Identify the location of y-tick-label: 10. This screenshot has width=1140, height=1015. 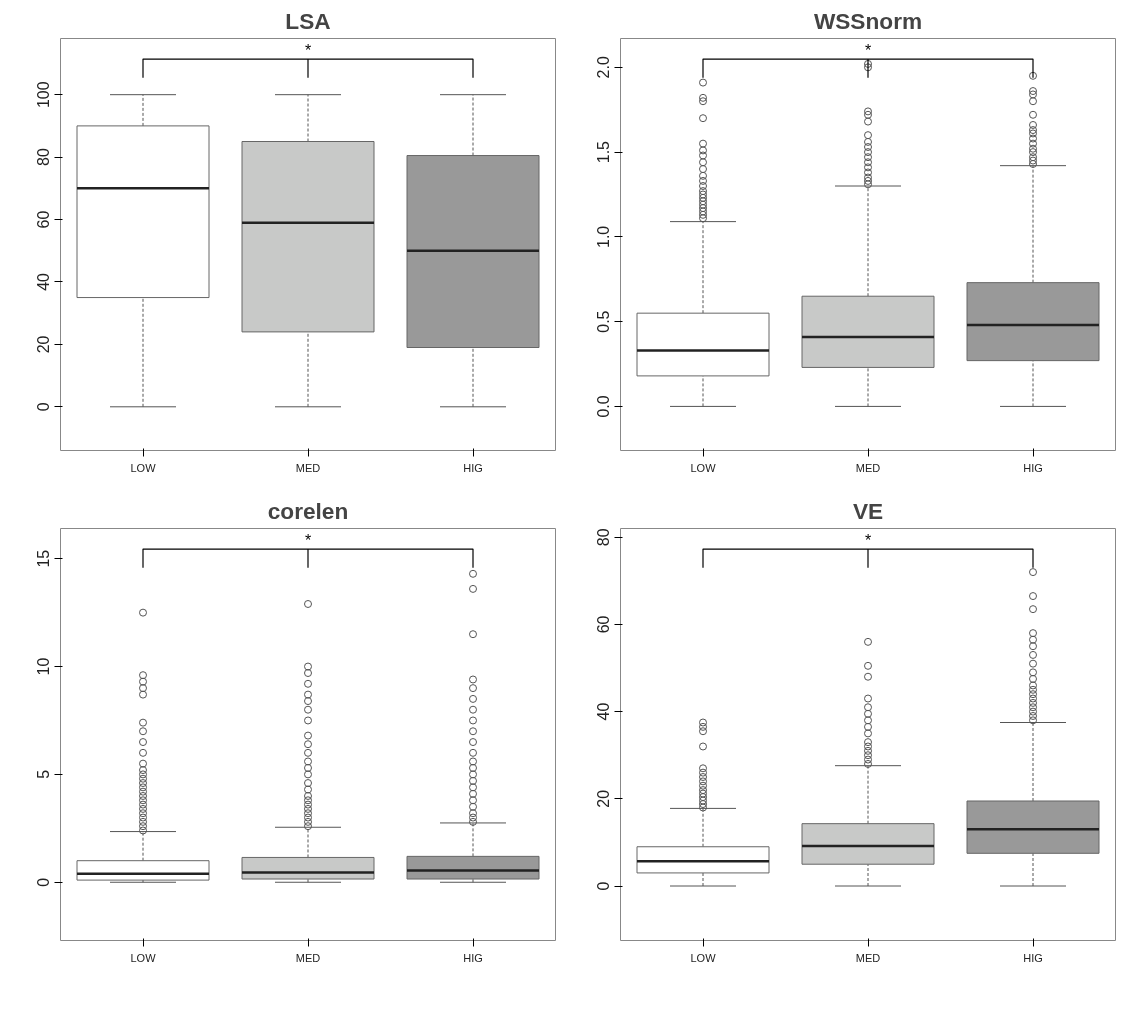
(44, 666).